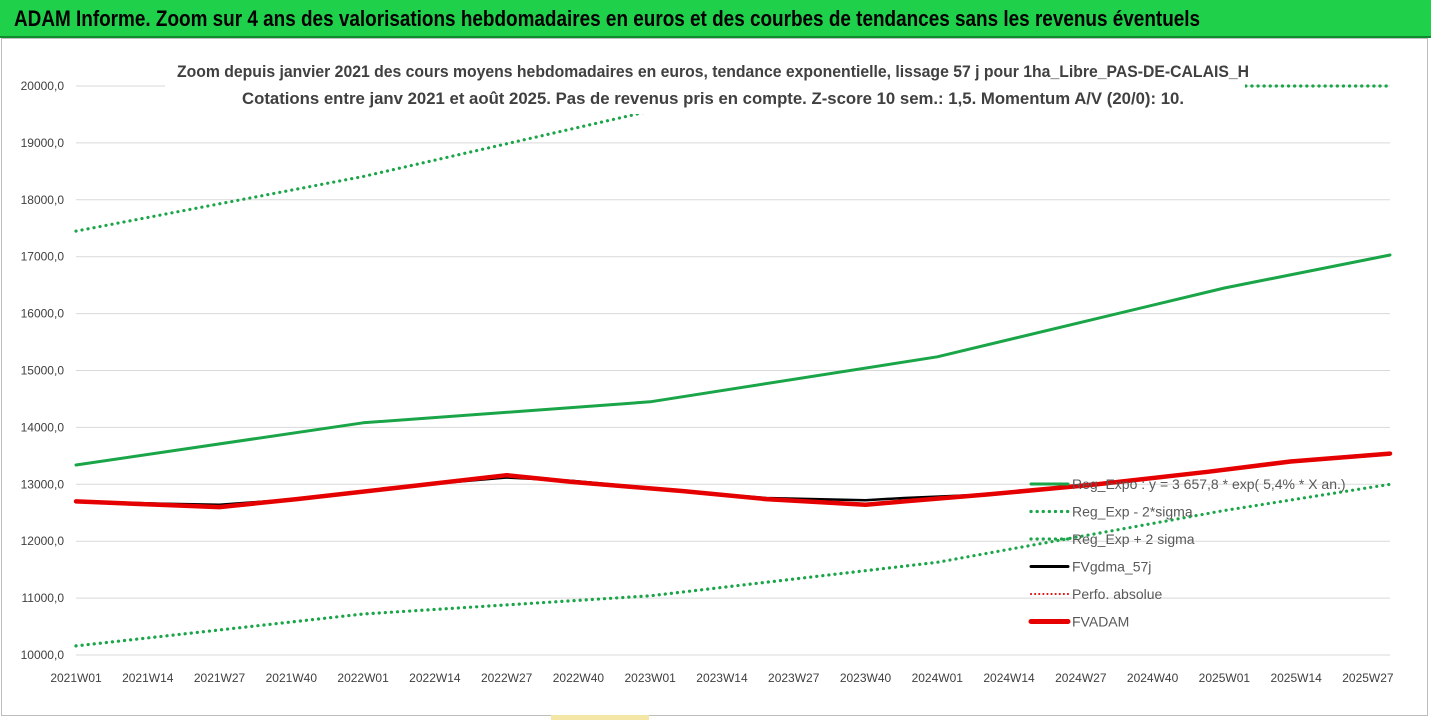 The height and width of the screenshot is (720, 1431). What do you see at coordinates (1153, 678) in the screenshot?
I see `x-tick-label: 2024W40` at bounding box center [1153, 678].